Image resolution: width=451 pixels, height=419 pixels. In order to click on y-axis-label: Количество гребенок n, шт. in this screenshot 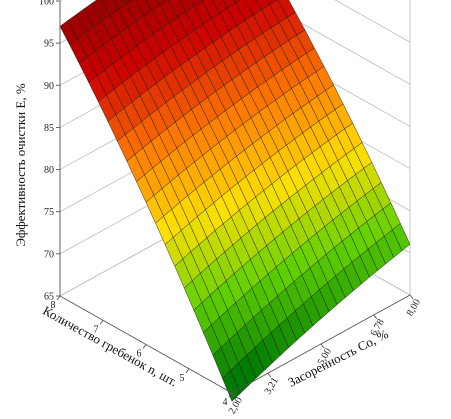, I will do `click(110, 346)`.